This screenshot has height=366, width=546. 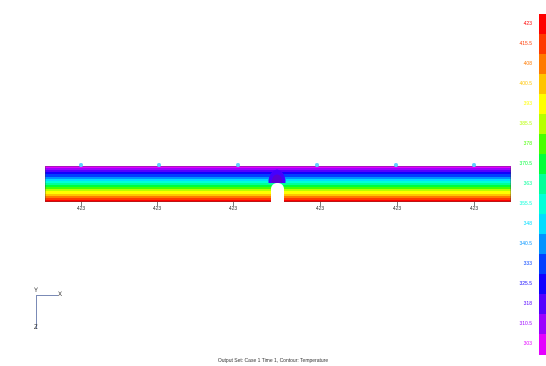 I want to click on color-legend, so click(x=542, y=184).